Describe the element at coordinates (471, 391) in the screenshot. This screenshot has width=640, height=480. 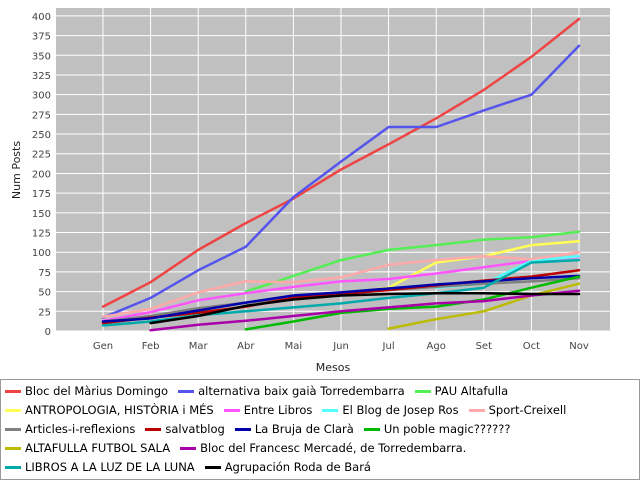
I see `legend-label: PAU Altafulla` at that location.